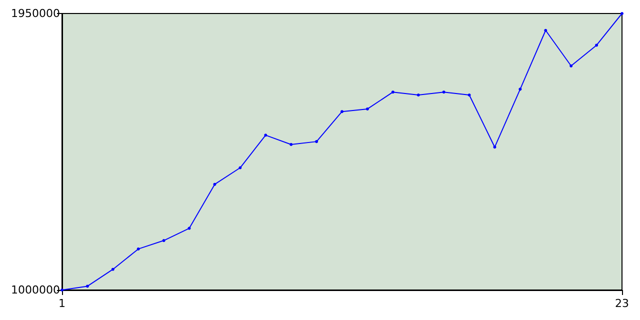 The image size is (640, 320). What do you see at coordinates (35, 13) in the screenshot?
I see `y-tick-label: 1950000` at bounding box center [35, 13].